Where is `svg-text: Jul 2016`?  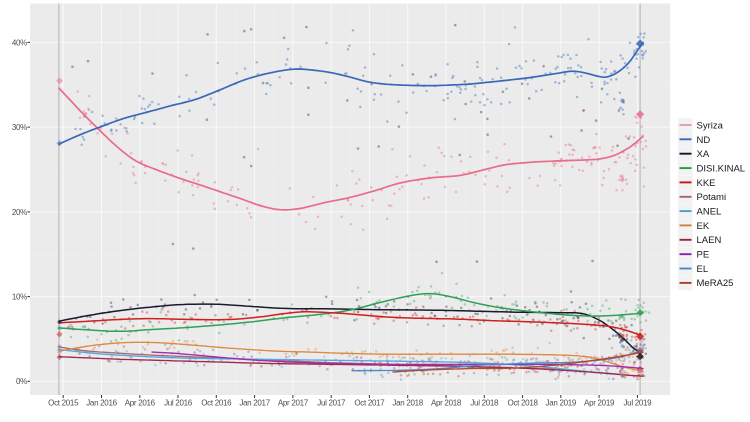
svg-text: Jul 2016 is located at coordinates (178, 402).